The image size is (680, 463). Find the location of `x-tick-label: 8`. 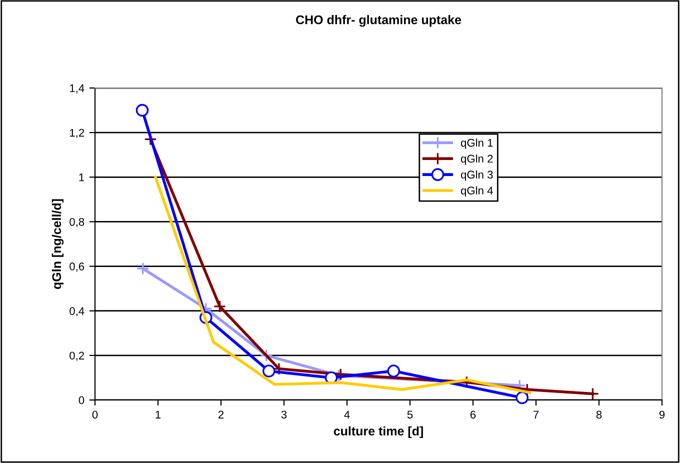

x-tick-label: 8 is located at coordinates (599, 414).